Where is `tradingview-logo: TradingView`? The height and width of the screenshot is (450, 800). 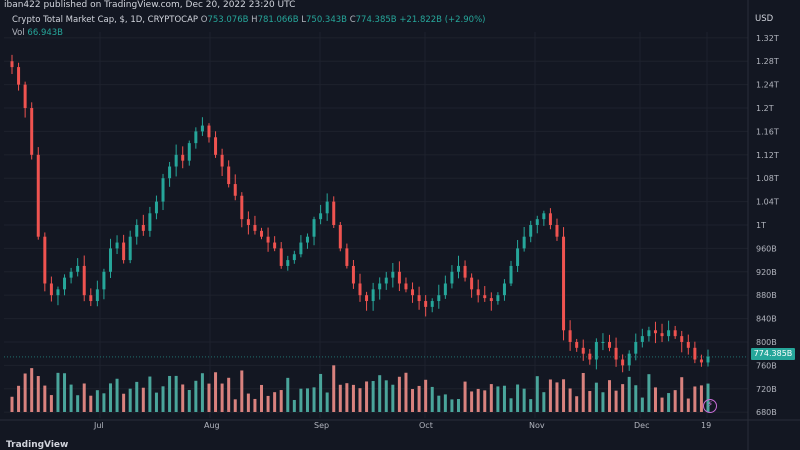
tradingview-logo: TradingView is located at coordinates (37, 445).